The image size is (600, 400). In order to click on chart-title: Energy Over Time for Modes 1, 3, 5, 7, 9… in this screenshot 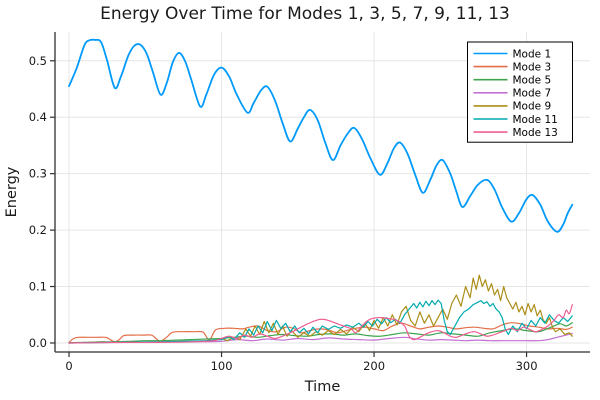, I will do `click(305, 14)`.